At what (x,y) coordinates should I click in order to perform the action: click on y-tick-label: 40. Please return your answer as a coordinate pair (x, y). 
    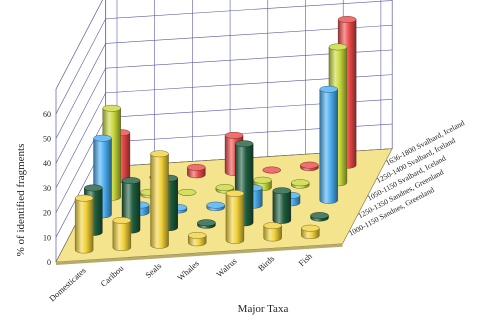
    Looking at the image, I should click on (47, 163).